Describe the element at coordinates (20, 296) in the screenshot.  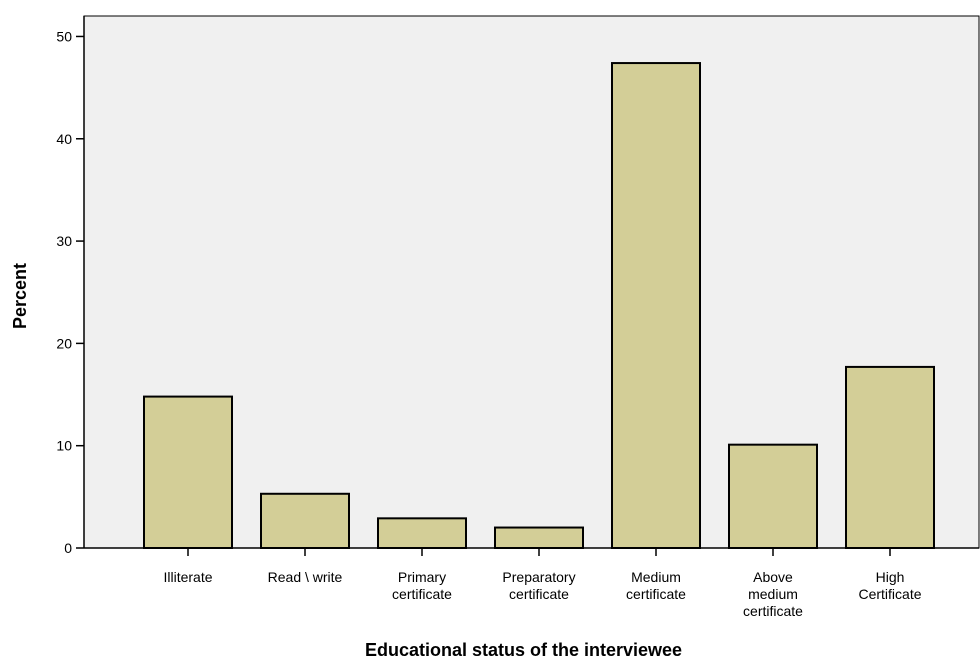
I see `y-axis-title: Percent` at that location.